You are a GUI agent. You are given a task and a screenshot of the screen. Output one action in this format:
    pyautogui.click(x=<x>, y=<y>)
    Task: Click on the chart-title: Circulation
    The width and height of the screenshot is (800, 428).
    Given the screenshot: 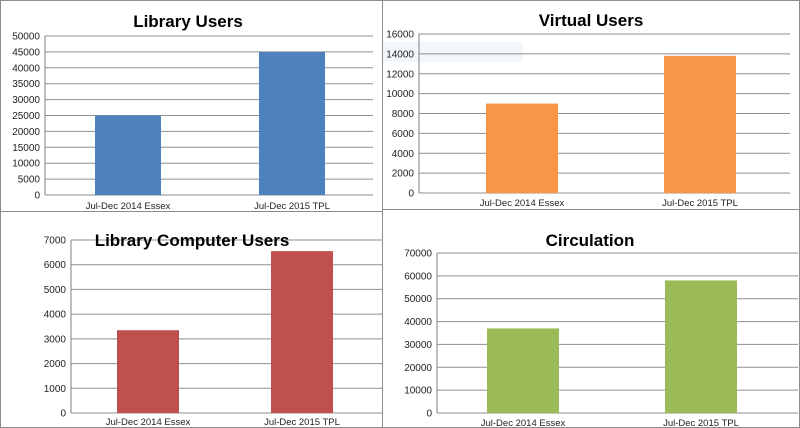 What is the action you would take?
    pyautogui.click(x=590, y=240)
    